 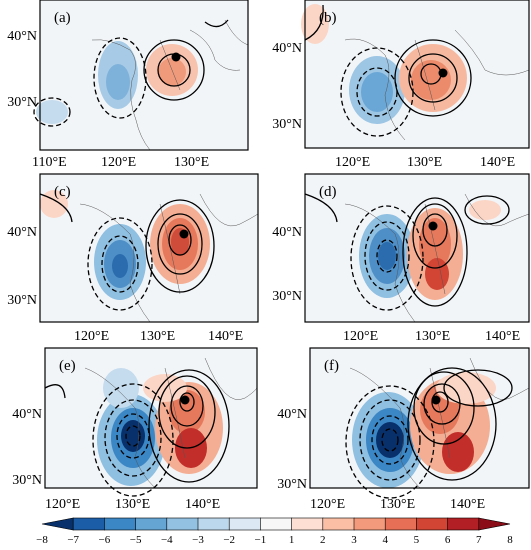 What do you see at coordinates (323, 540) in the screenshot?
I see `colorbar-tick-label: 2` at bounding box center [323, 540].